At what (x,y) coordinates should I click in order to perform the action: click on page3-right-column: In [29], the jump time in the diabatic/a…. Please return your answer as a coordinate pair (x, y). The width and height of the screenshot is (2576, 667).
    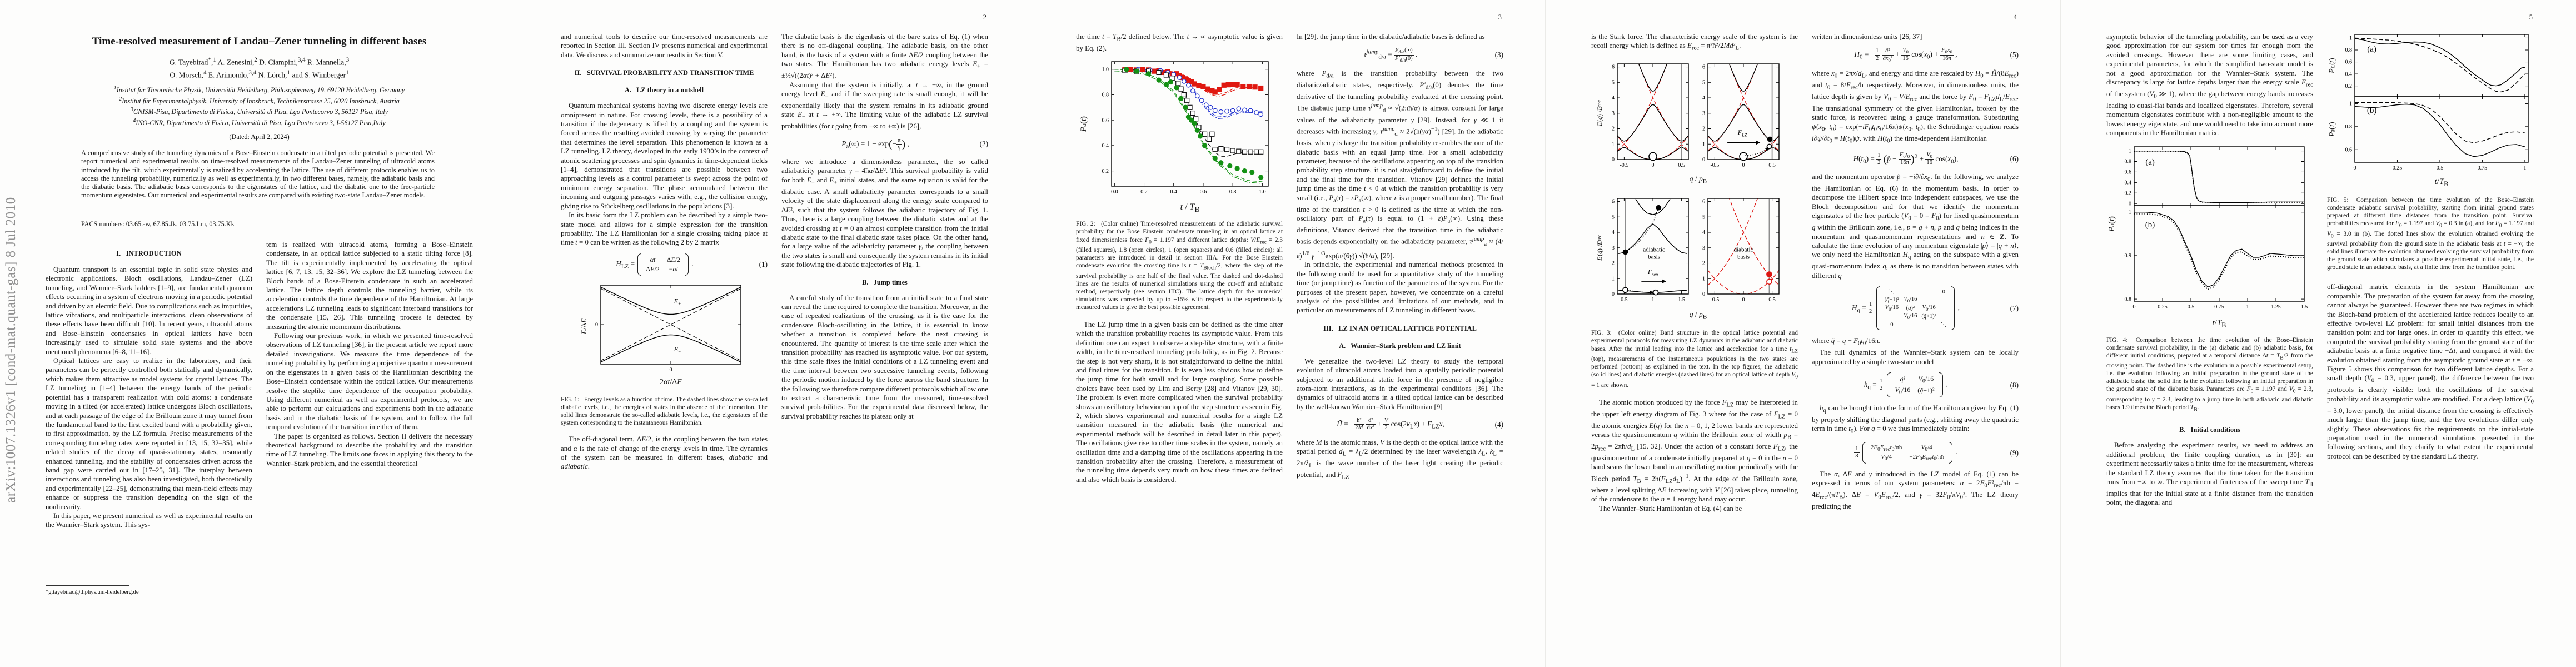
    Looking at the image, I should click on (1400, 257).